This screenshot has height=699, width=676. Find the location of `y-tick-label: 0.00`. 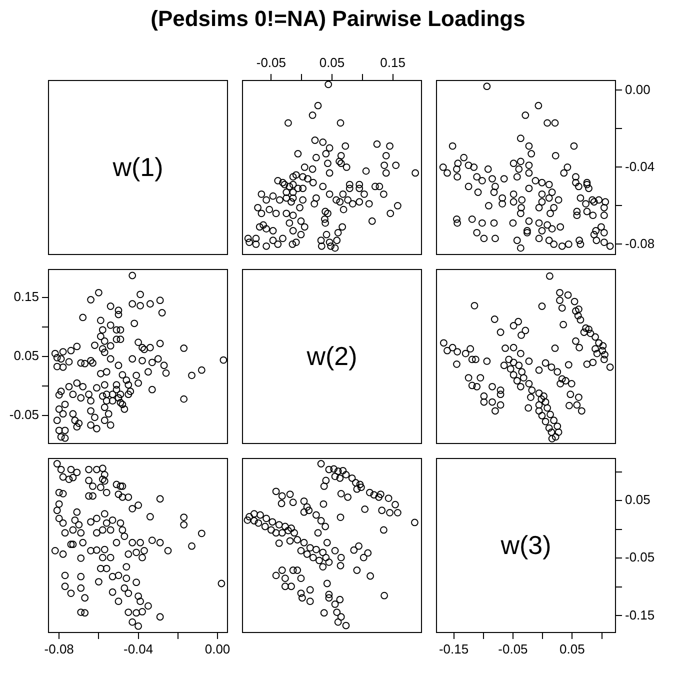

y-tick-label: 0.00 is located at coordinates (637, 89).